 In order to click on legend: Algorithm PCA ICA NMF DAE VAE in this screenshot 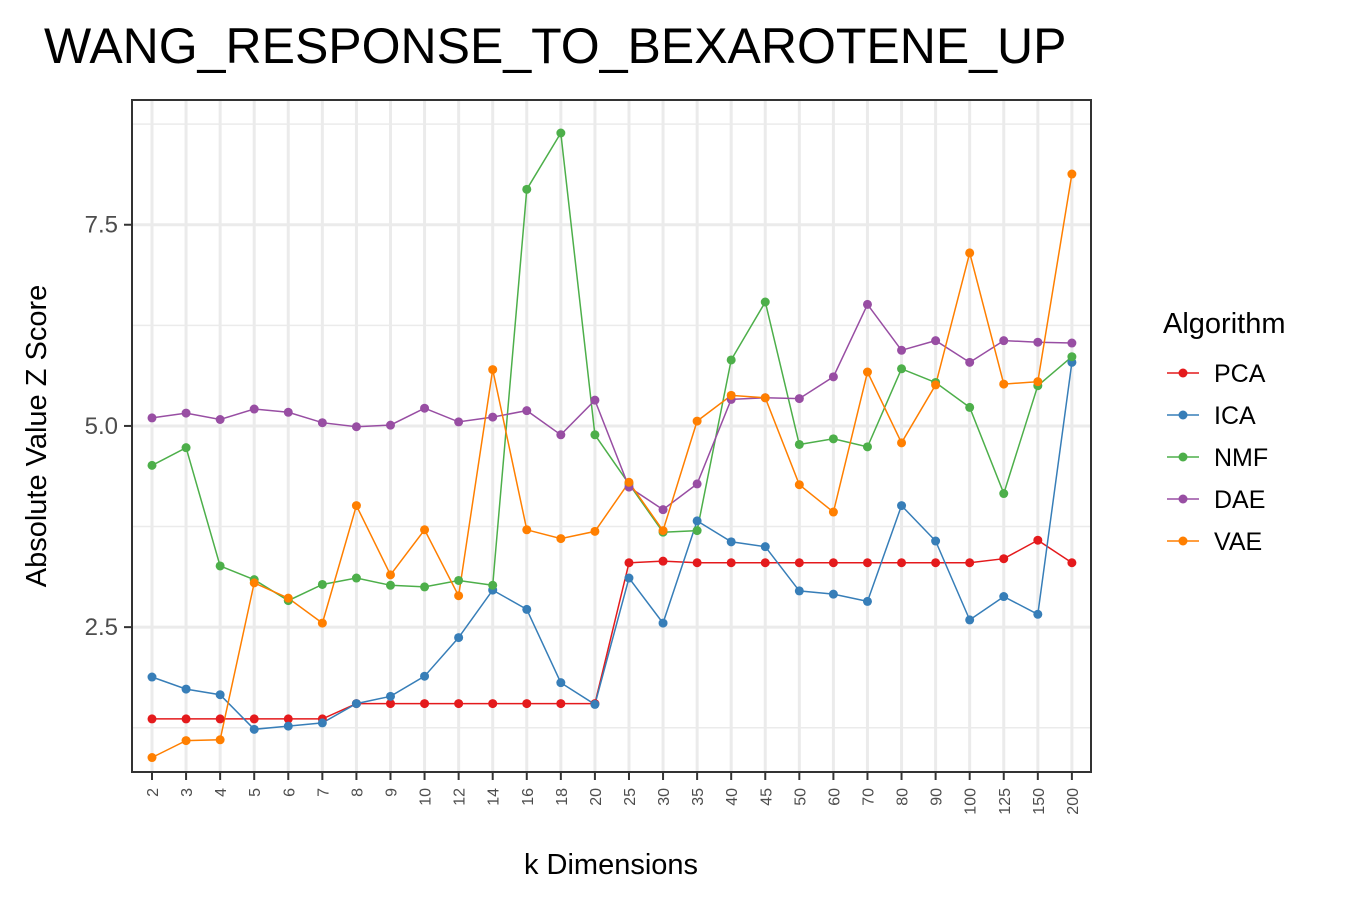, I will do `click(1224, 432)`.